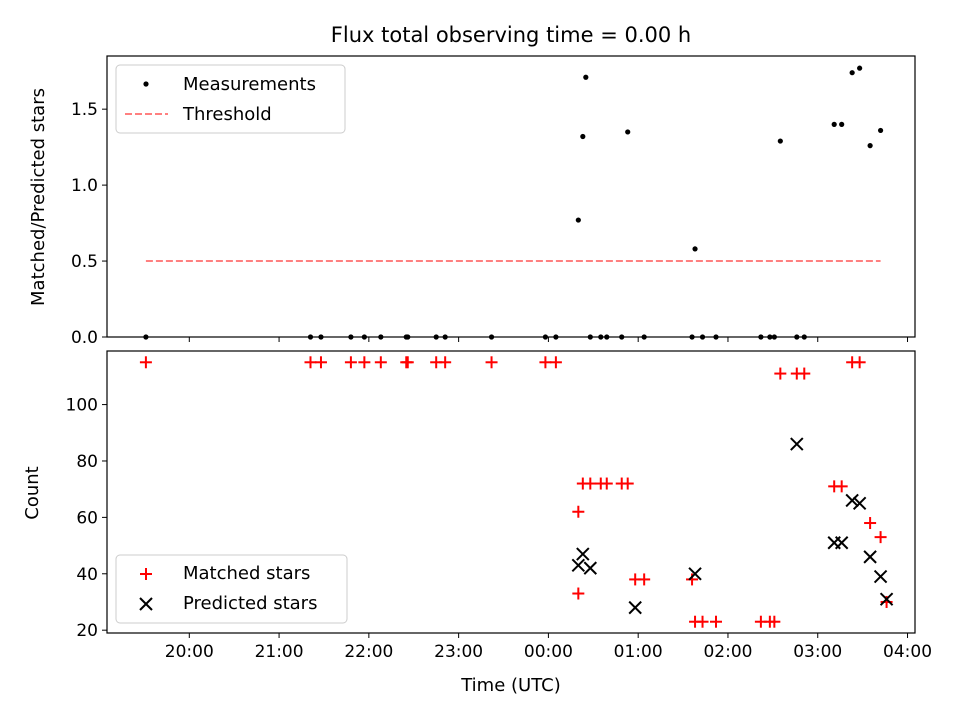  I want to click on legend-threshold-label: Threshold, so click(227, 114).